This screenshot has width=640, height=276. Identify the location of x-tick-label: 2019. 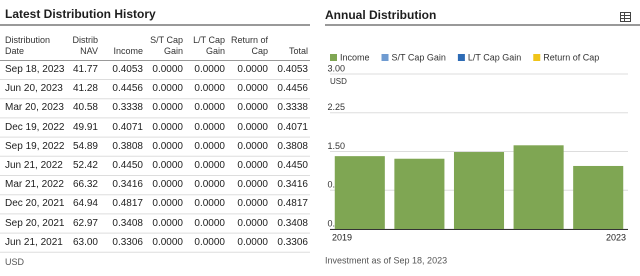
(342, 237).